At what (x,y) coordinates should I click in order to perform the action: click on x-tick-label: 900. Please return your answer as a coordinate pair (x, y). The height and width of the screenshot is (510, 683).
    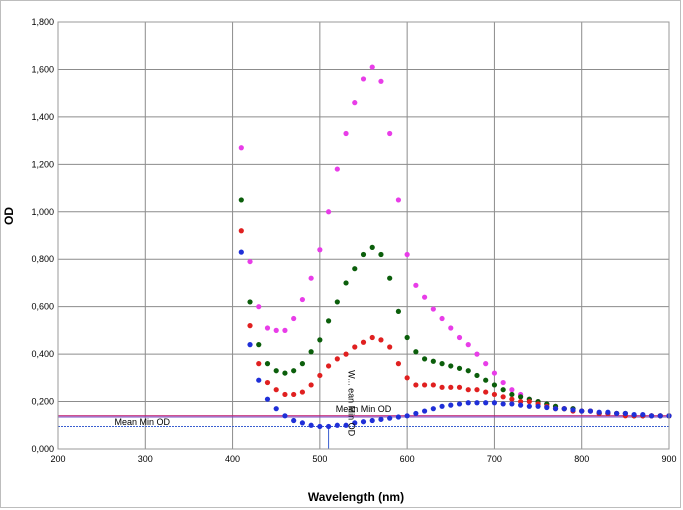
    Looking at the image, I should click on (668, 459).